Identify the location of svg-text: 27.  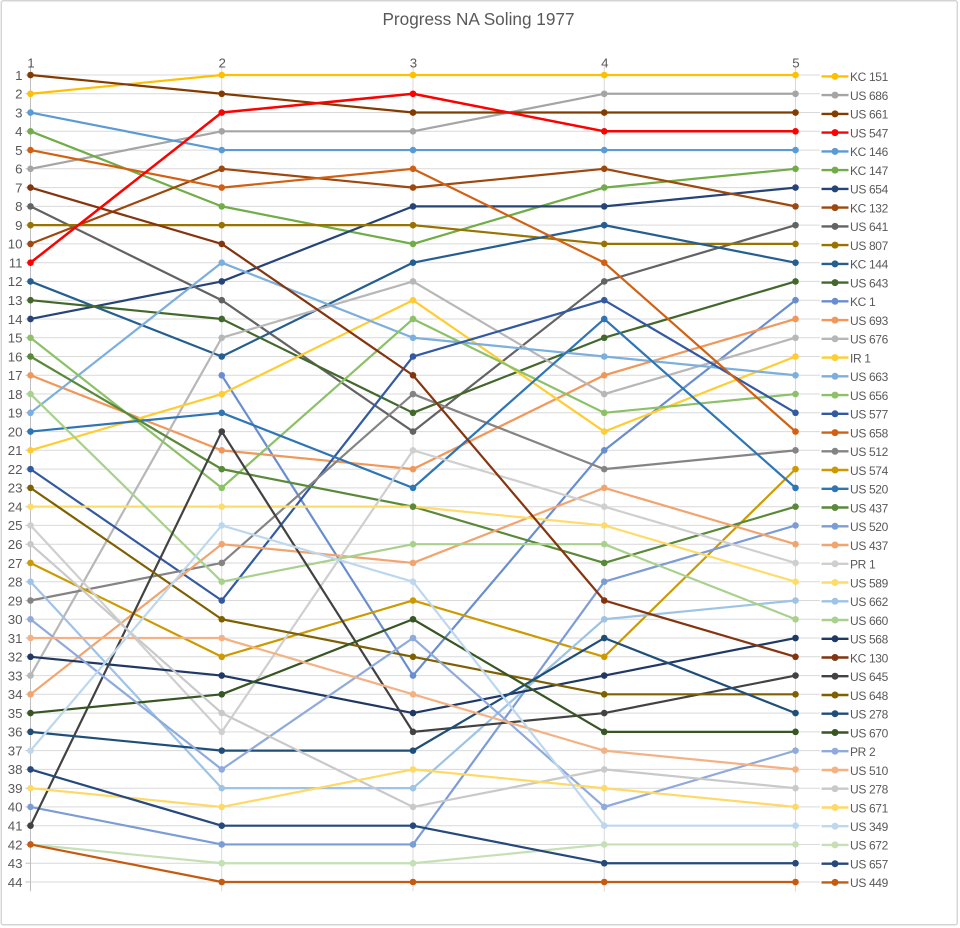
(15, 563).